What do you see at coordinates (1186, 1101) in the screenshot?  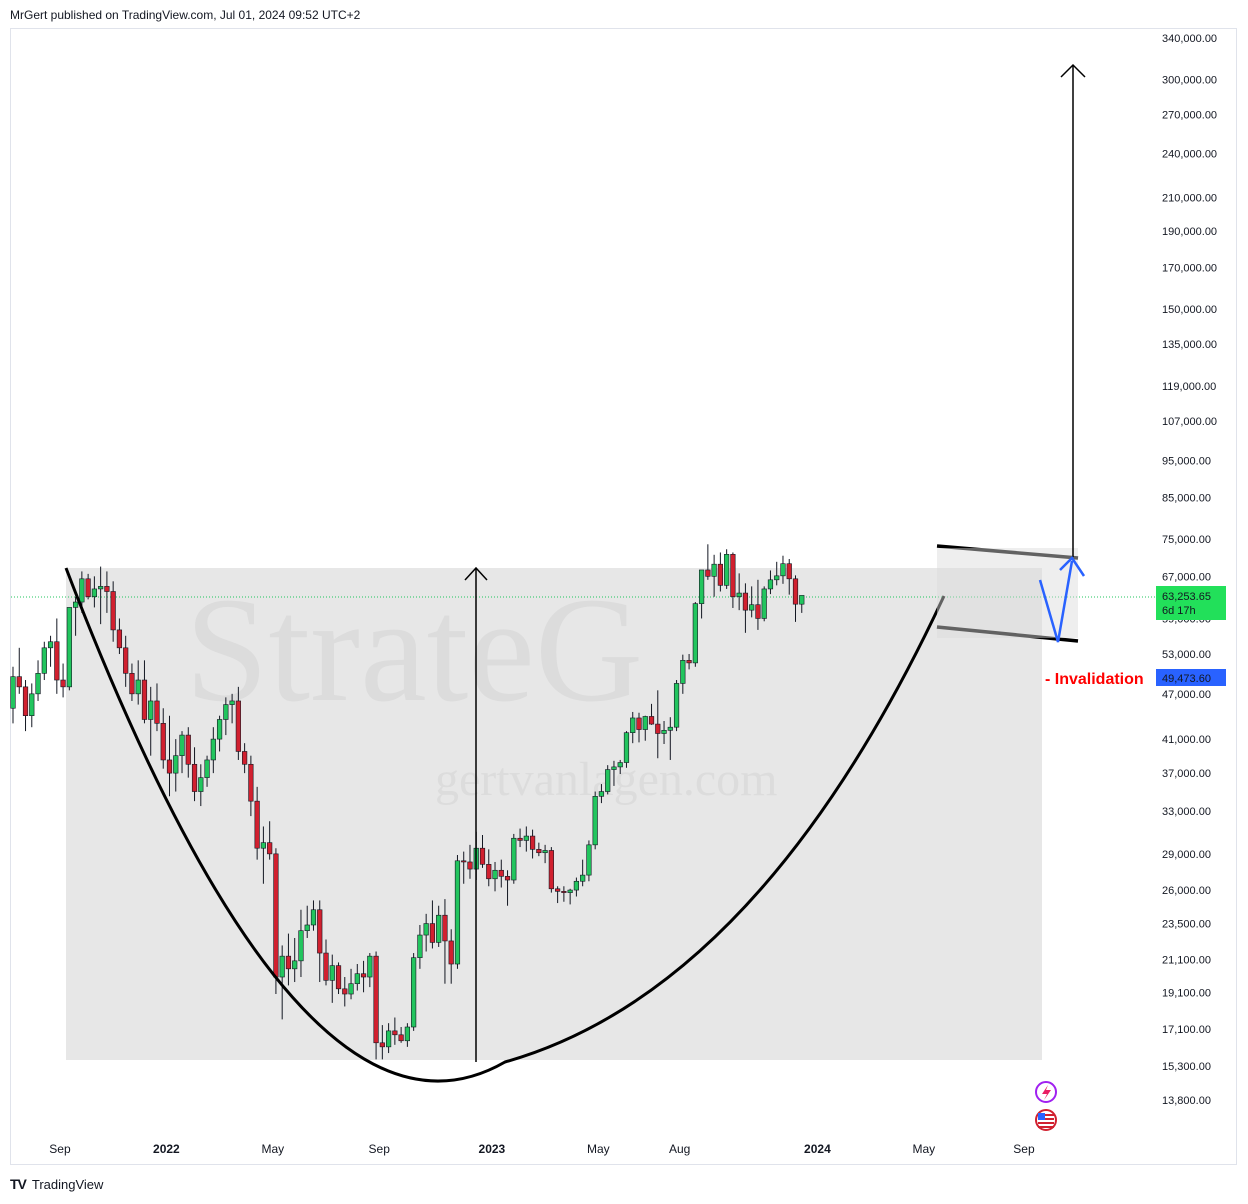 I see `price-tick-label: 13,800.00` at bounding box center [1186, 1101].